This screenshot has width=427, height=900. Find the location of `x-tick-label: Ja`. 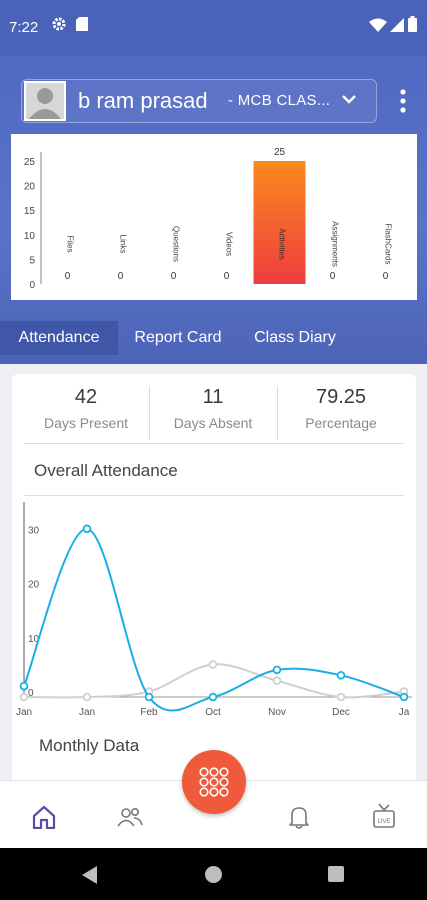

x-tick-label: Ja is located at coordinates (404, 712).